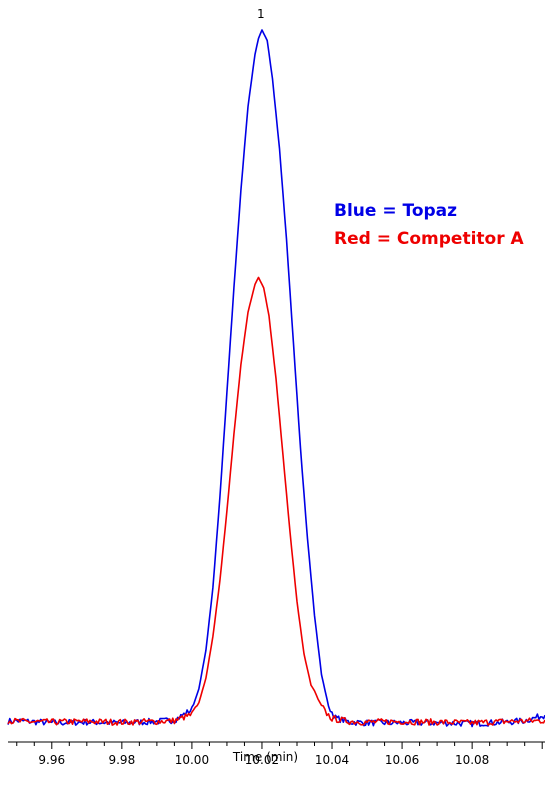  Describe the element at coordinates (192, 760) in the screenshot. I see `x-tick-label: 10.00` at that location.